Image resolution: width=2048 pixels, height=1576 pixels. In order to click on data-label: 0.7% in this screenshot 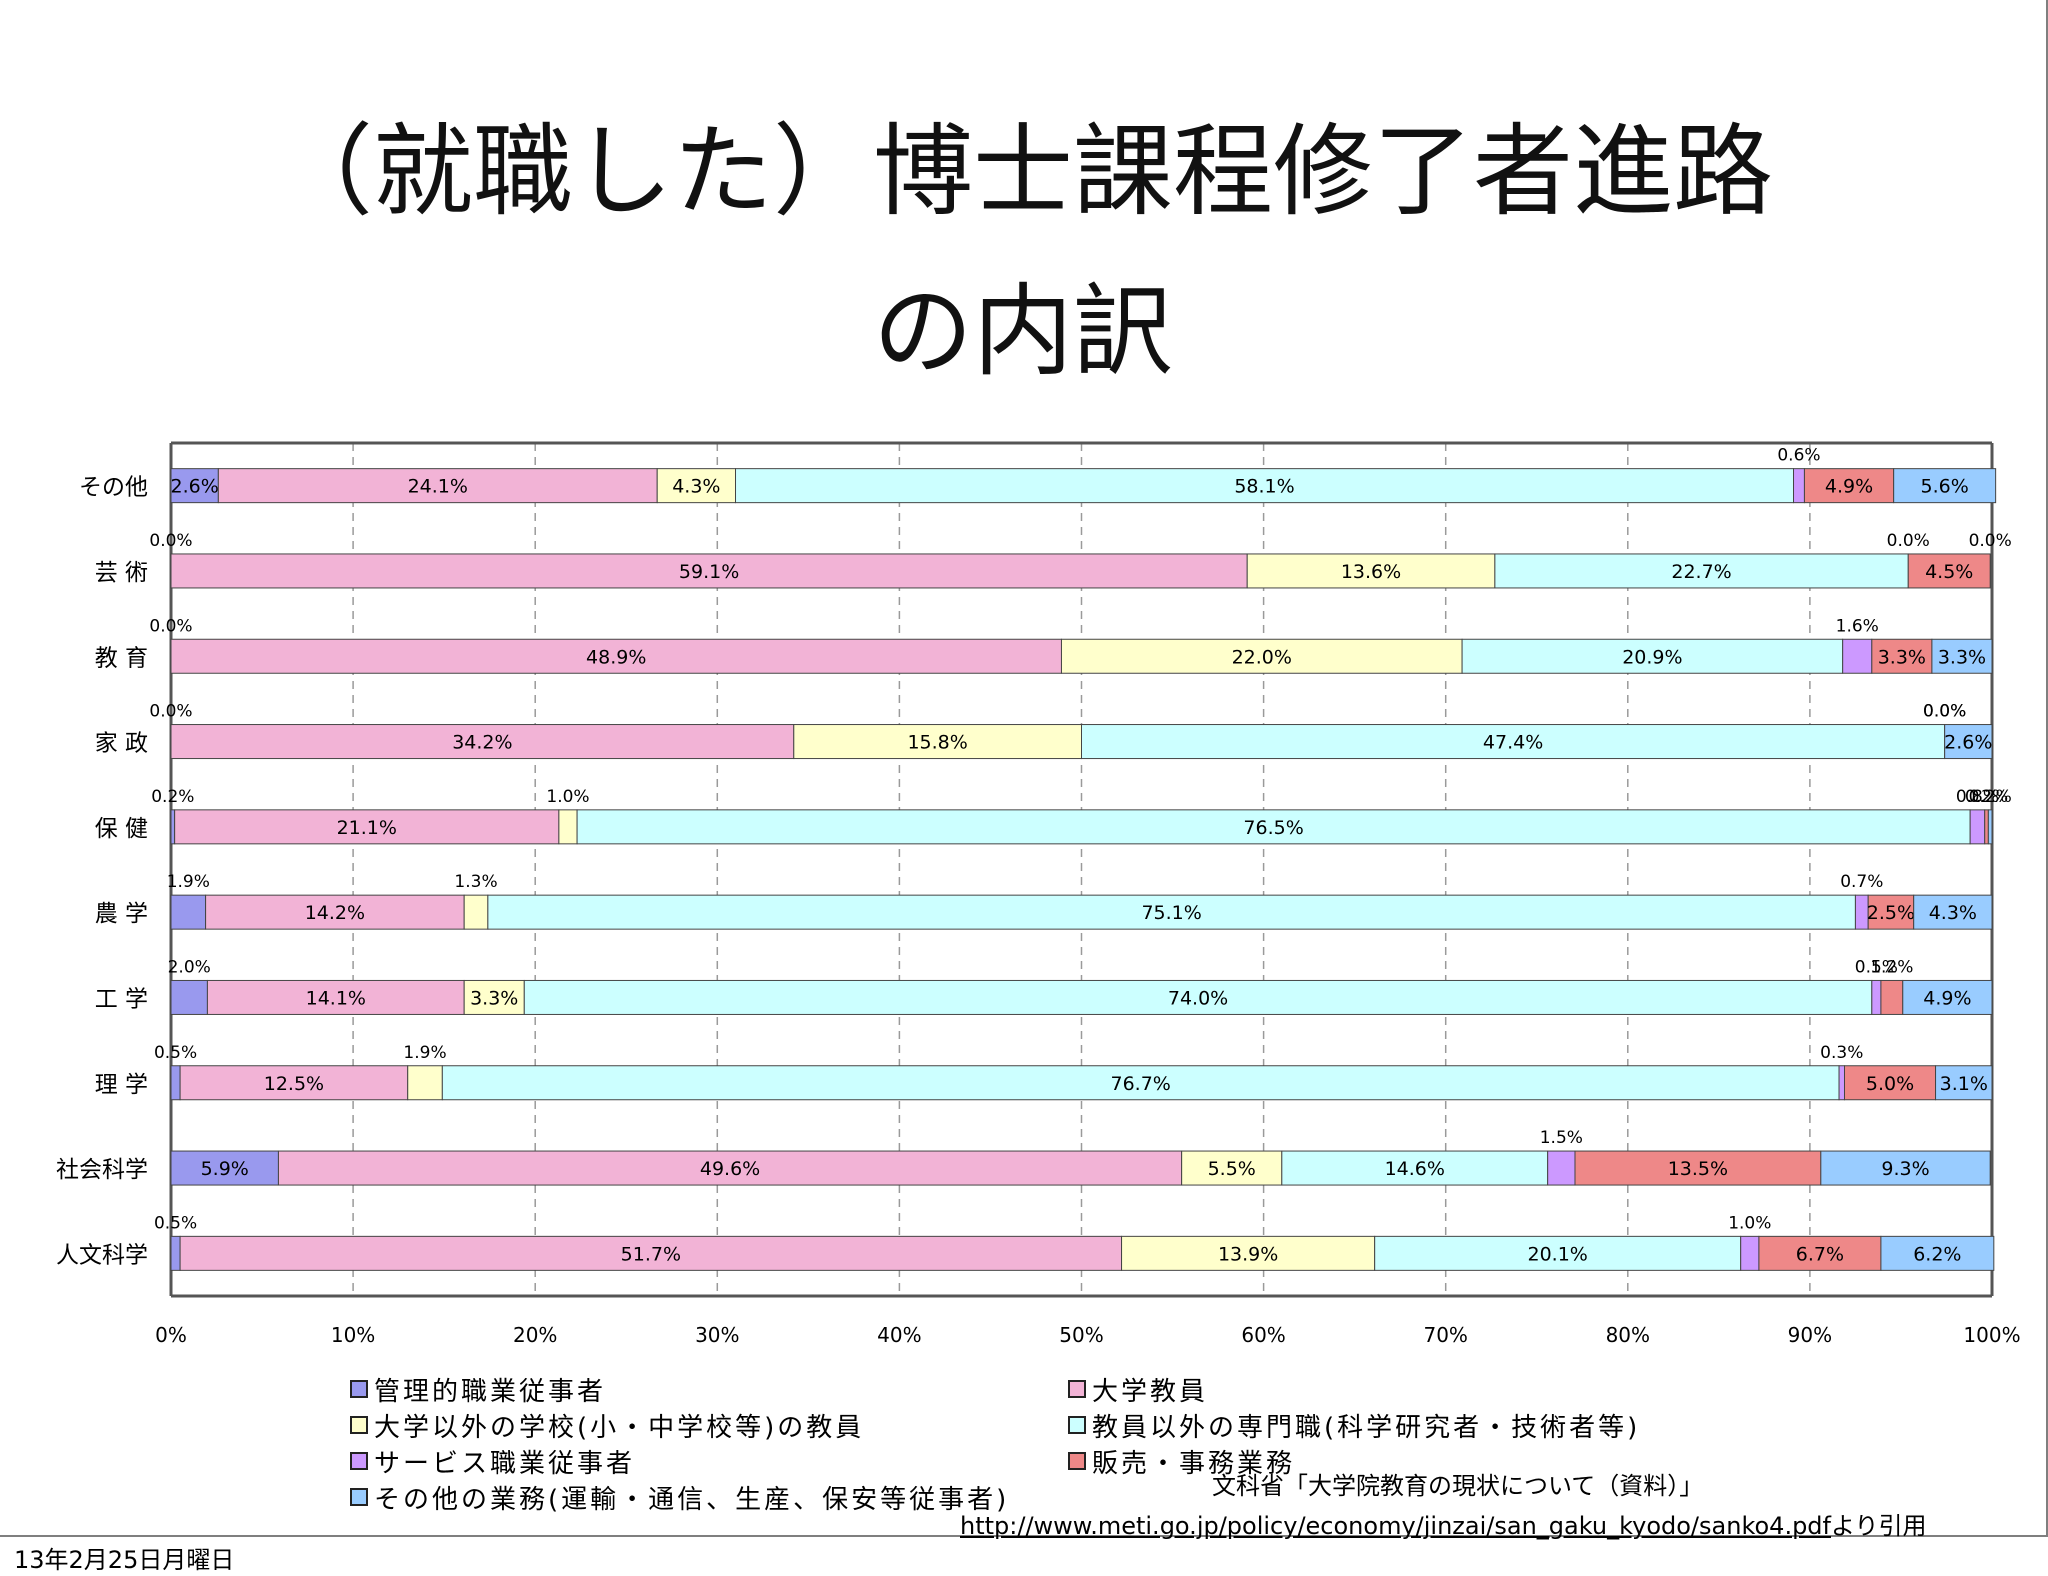, I will do `click(1861, 882)`.